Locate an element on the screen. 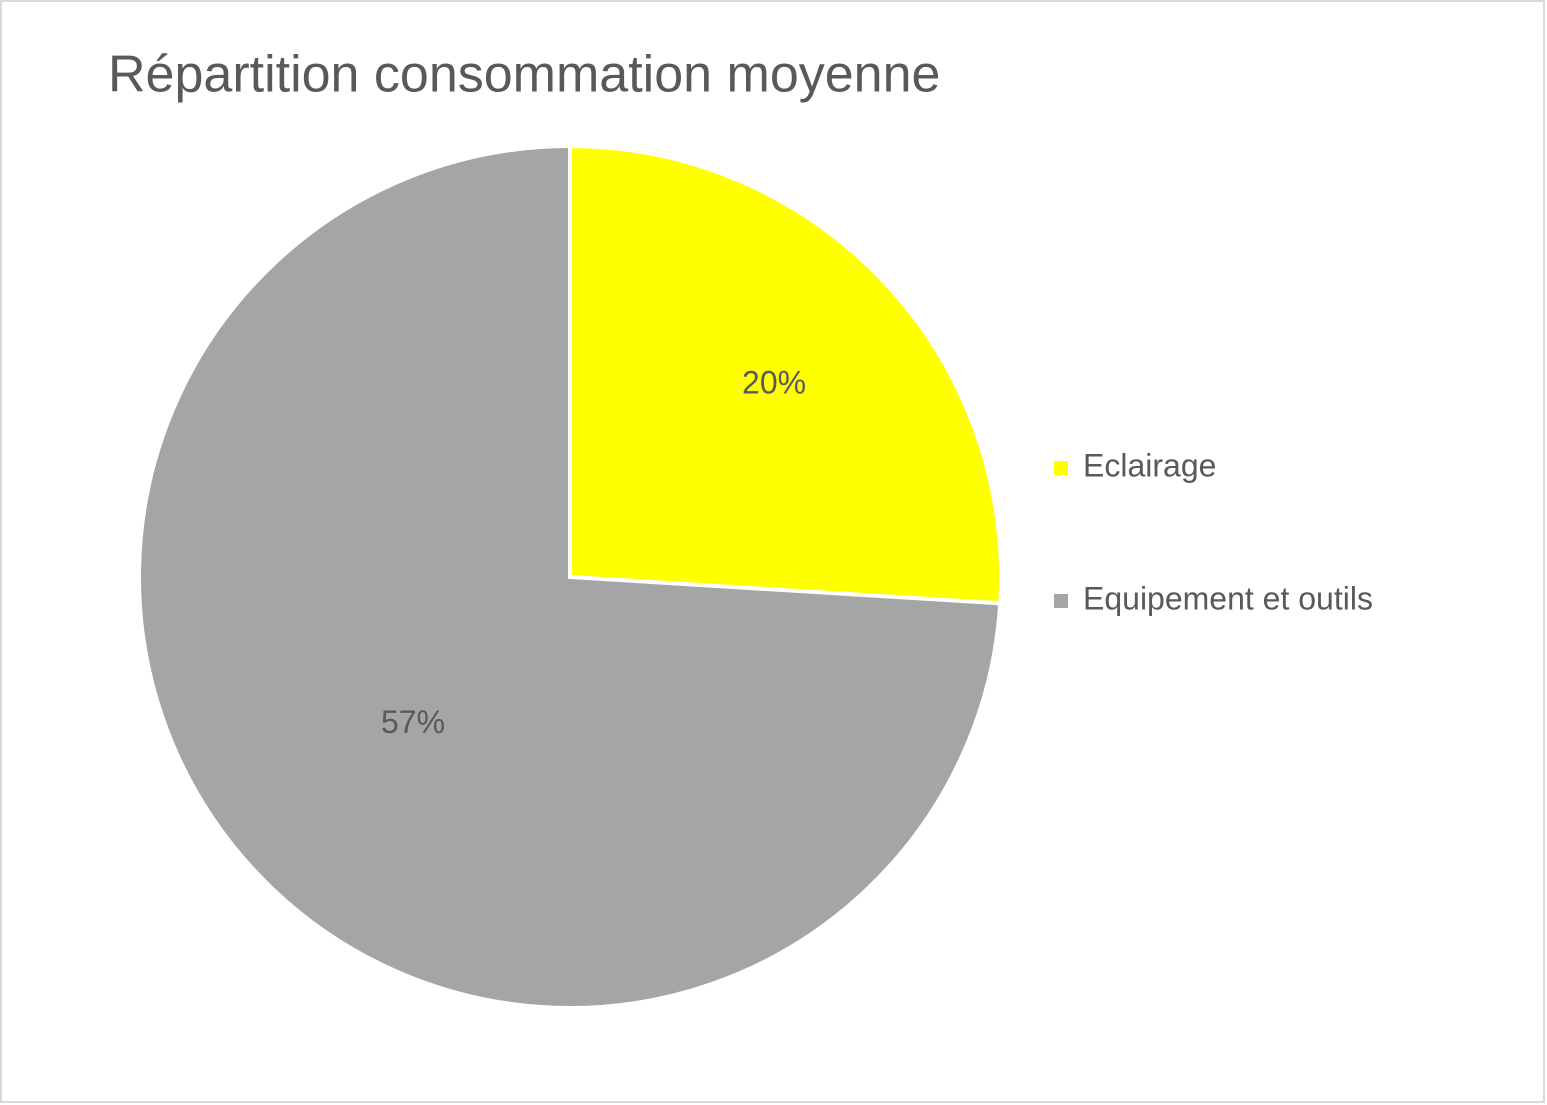  legend-label: Equipement et outils is located at coordinates (1228, 598).